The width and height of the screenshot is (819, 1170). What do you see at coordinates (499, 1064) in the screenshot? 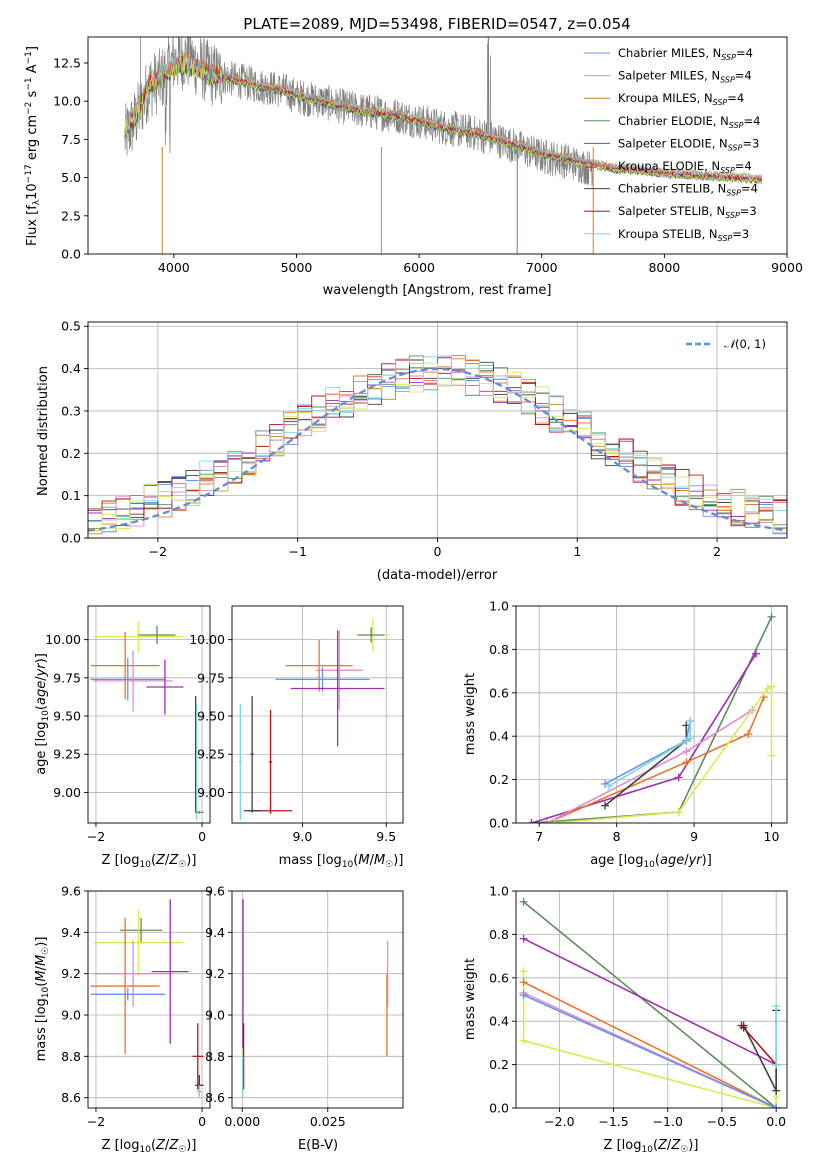
I see `y-tick-label: 0.2` at bounding box center [499, 1064].